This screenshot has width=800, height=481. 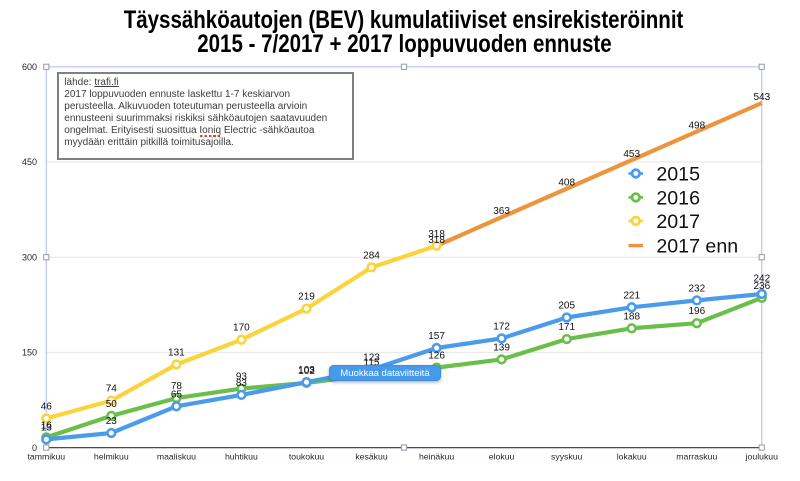 What do you see at coordinates (502, 457) in the screenshot?
I see `svg-text: elokuu` at bounding box center [502, 457].